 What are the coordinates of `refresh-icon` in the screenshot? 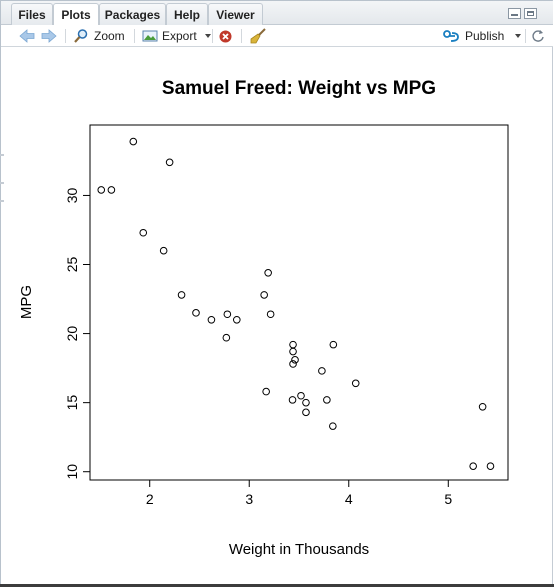 It's located at (538, 36).